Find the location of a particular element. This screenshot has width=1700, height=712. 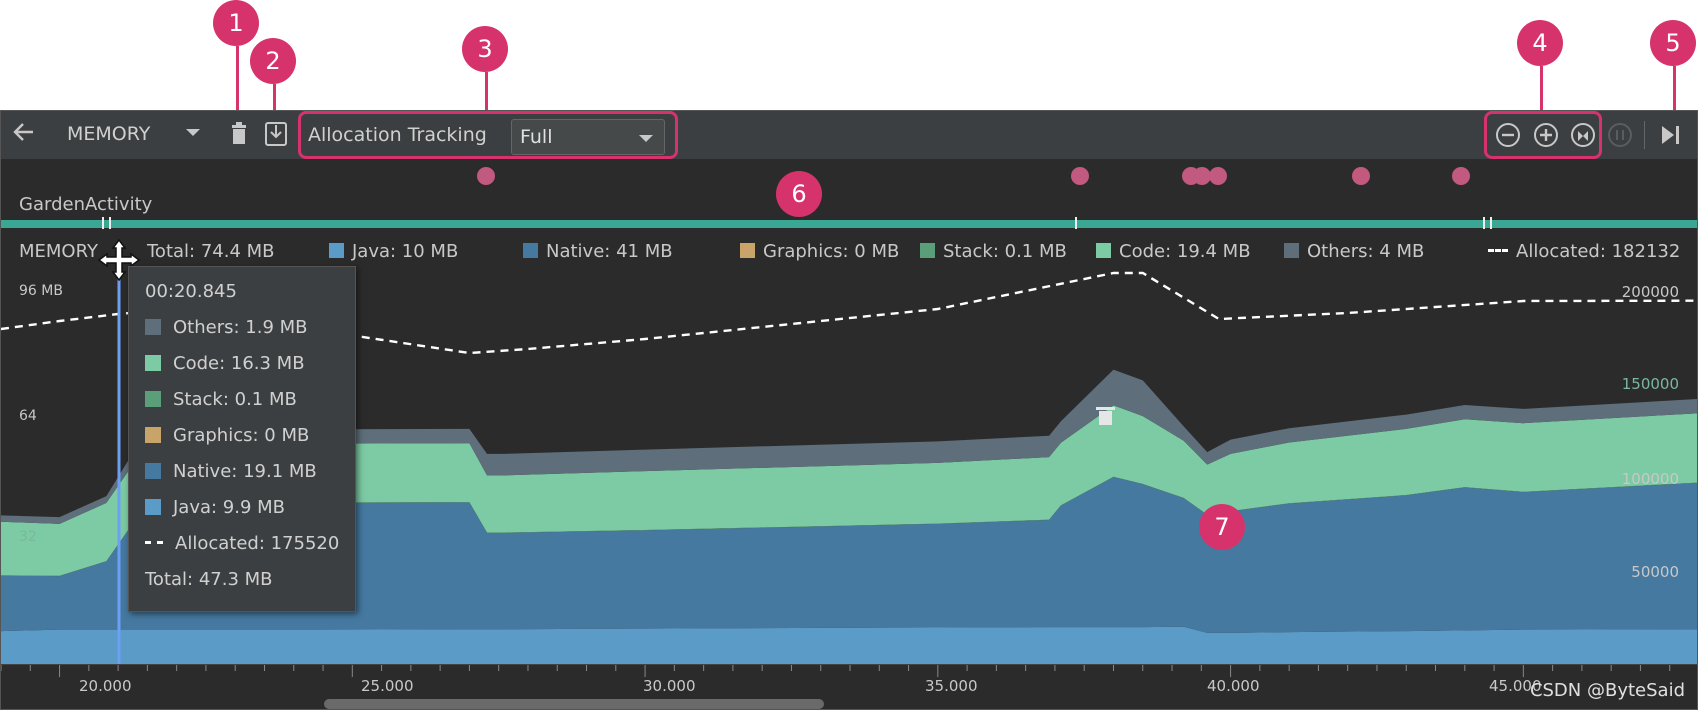

reset-zoom-button is located at coordinates (1583, 137).